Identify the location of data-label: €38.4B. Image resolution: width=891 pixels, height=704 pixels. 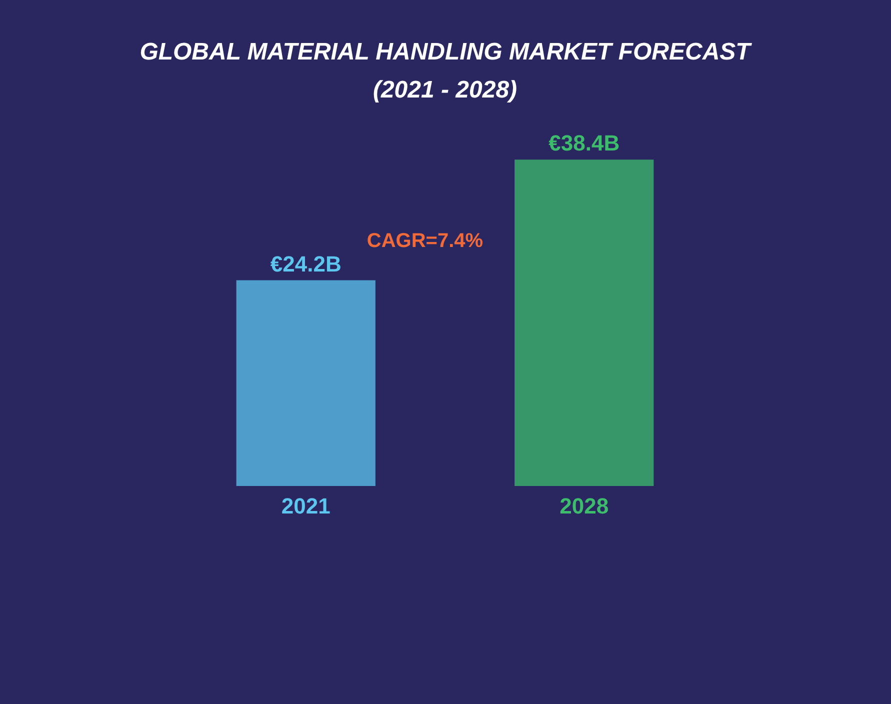
(584, 143).